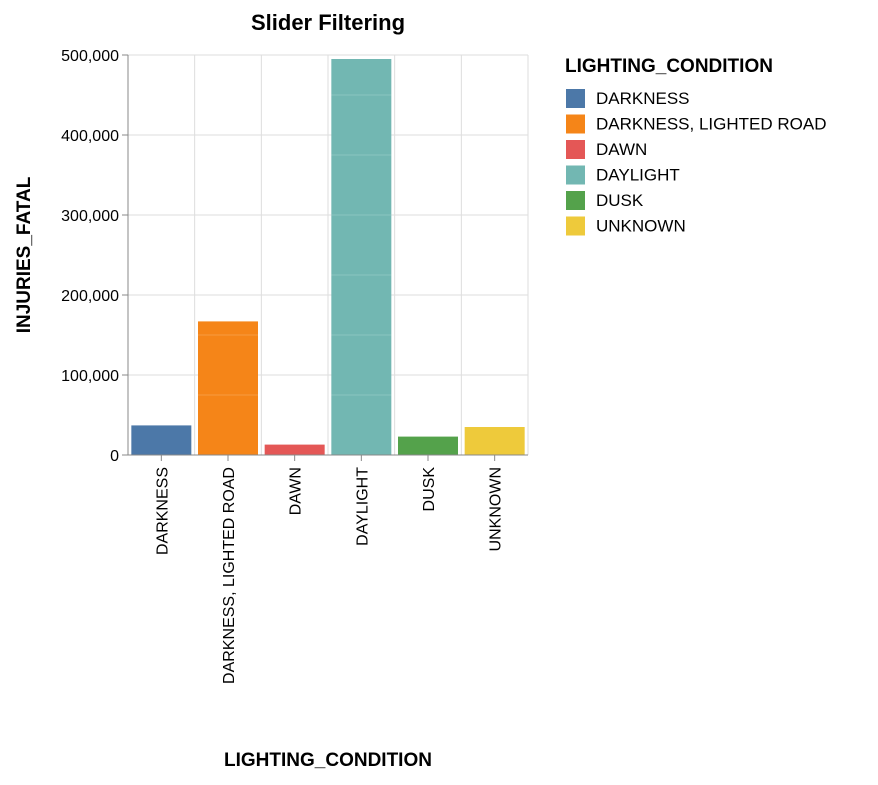  I want to click on y-tick-label: 100,000, so click(90, 376).